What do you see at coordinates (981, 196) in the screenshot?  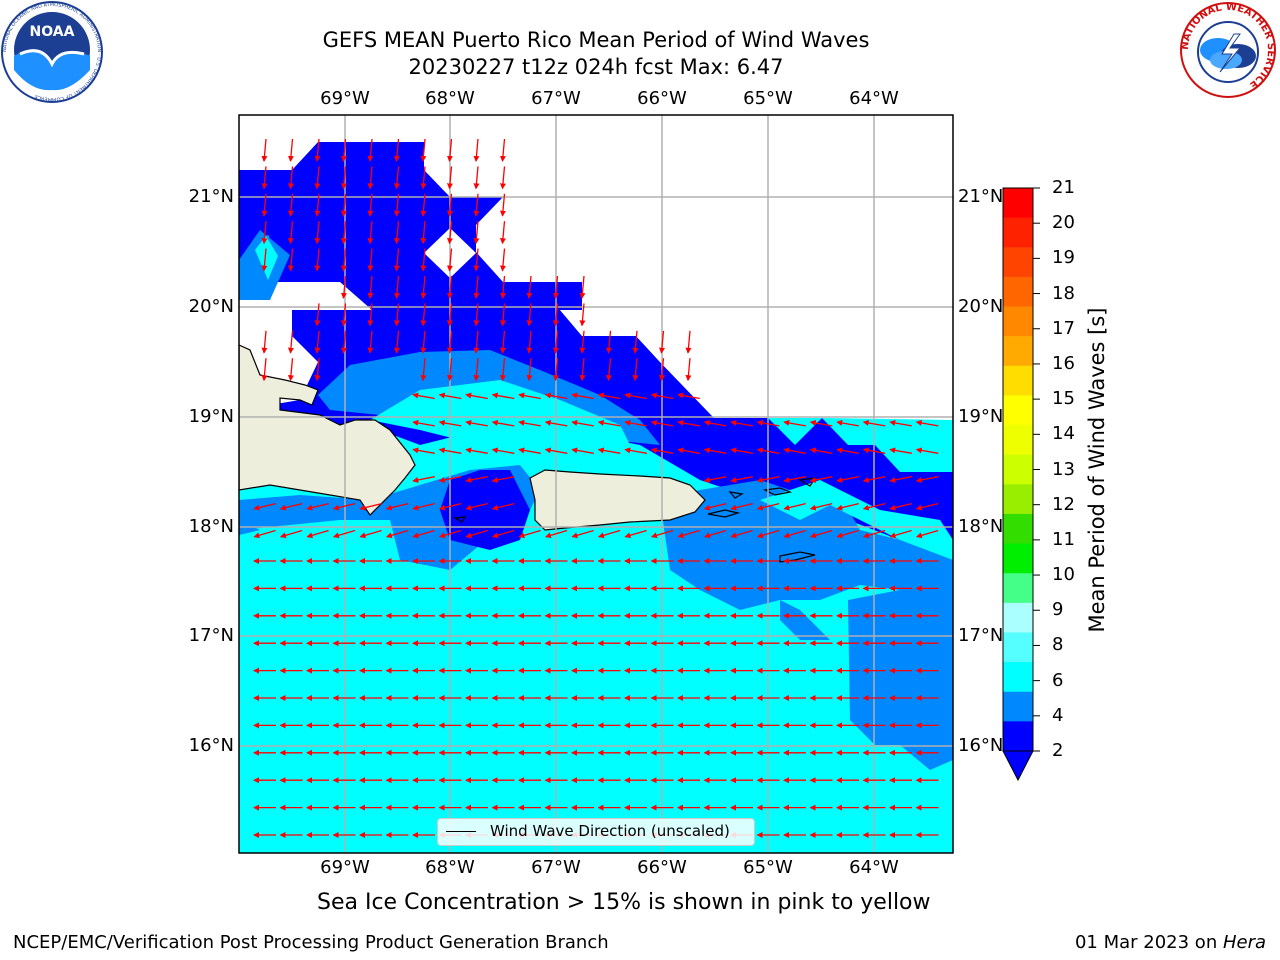 I see `lat-label-right: 21°N` at bounding box center [981, 196].